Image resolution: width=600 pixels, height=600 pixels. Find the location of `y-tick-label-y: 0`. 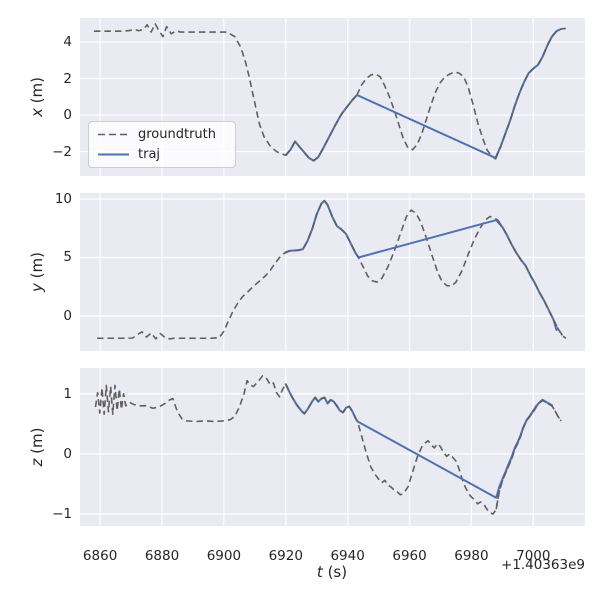

y-tick-label-y: 0 is located at coordinates (67, 316).